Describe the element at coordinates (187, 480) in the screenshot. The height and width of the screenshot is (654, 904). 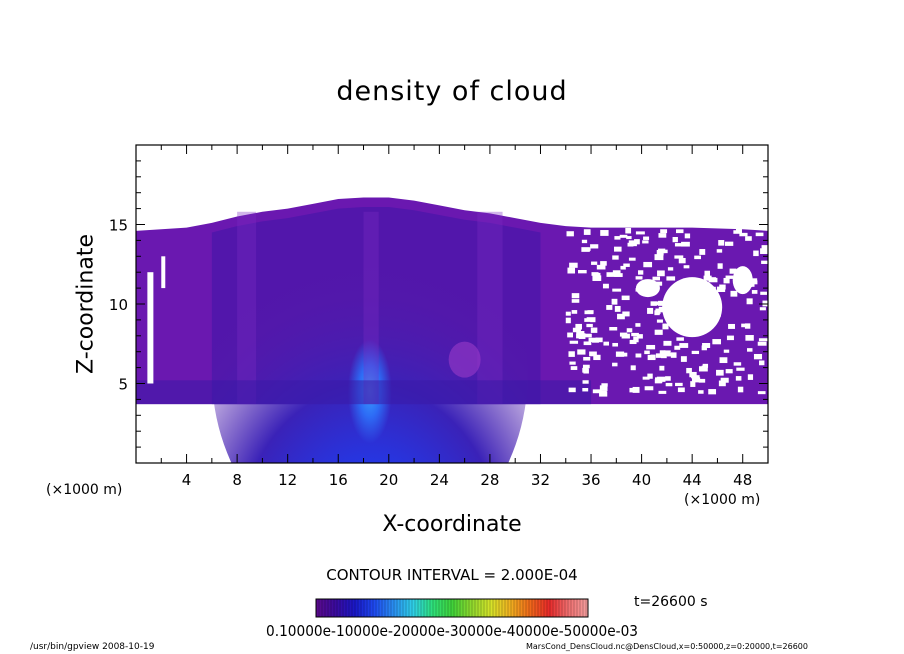
I see `x-tick-label: 4` at that location.